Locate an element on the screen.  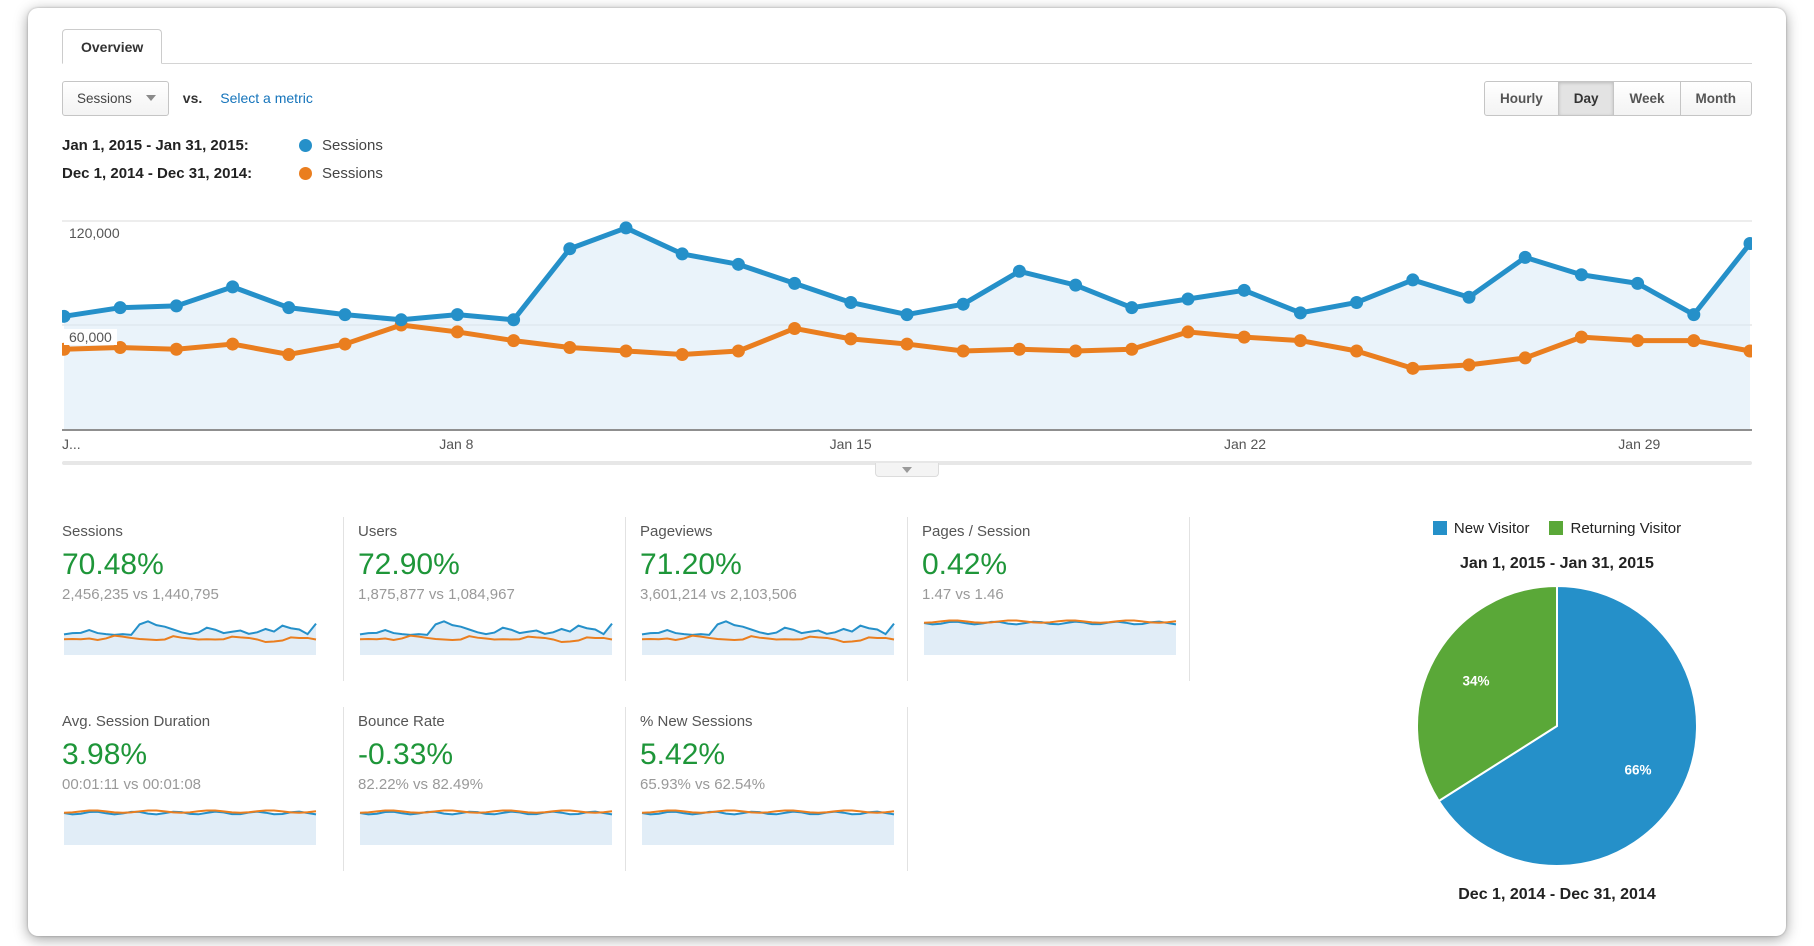
chevron-down-icon is located at coordinates (907, 469).